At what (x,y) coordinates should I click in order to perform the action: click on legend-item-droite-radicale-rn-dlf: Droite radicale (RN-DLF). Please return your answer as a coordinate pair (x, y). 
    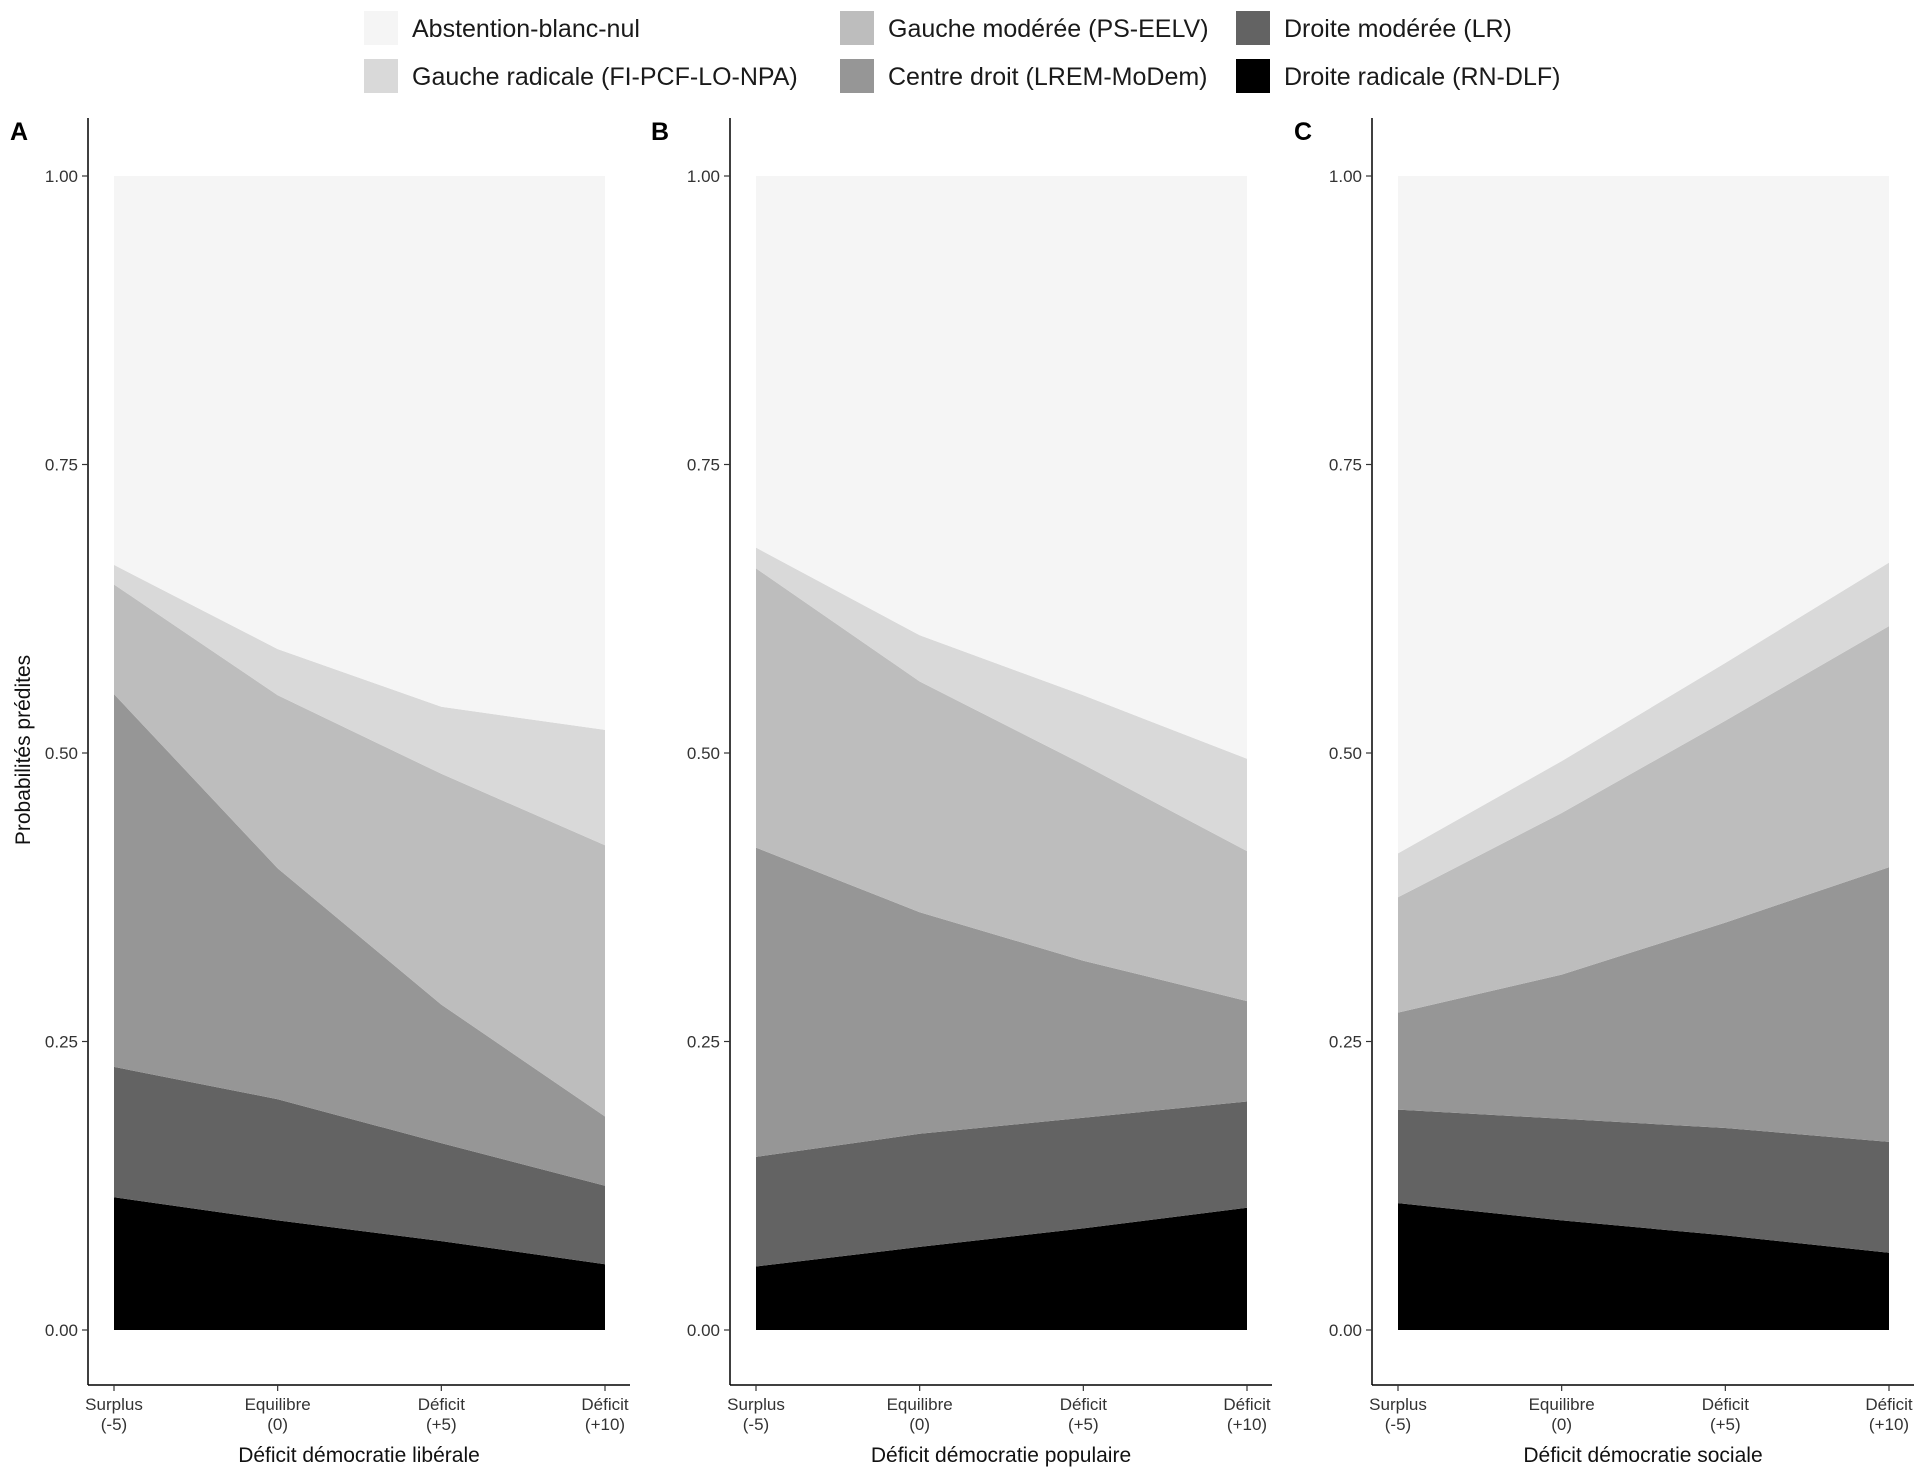
    Looking at the image, I should click on (1398, 76).